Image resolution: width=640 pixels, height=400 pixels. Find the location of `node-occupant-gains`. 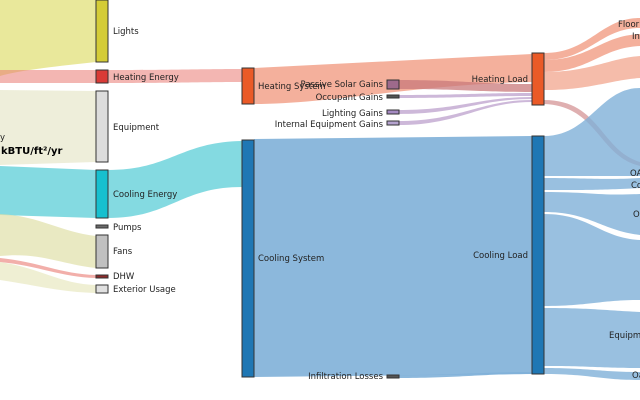

node-occupant-gains is located at coordinates (393, 96).